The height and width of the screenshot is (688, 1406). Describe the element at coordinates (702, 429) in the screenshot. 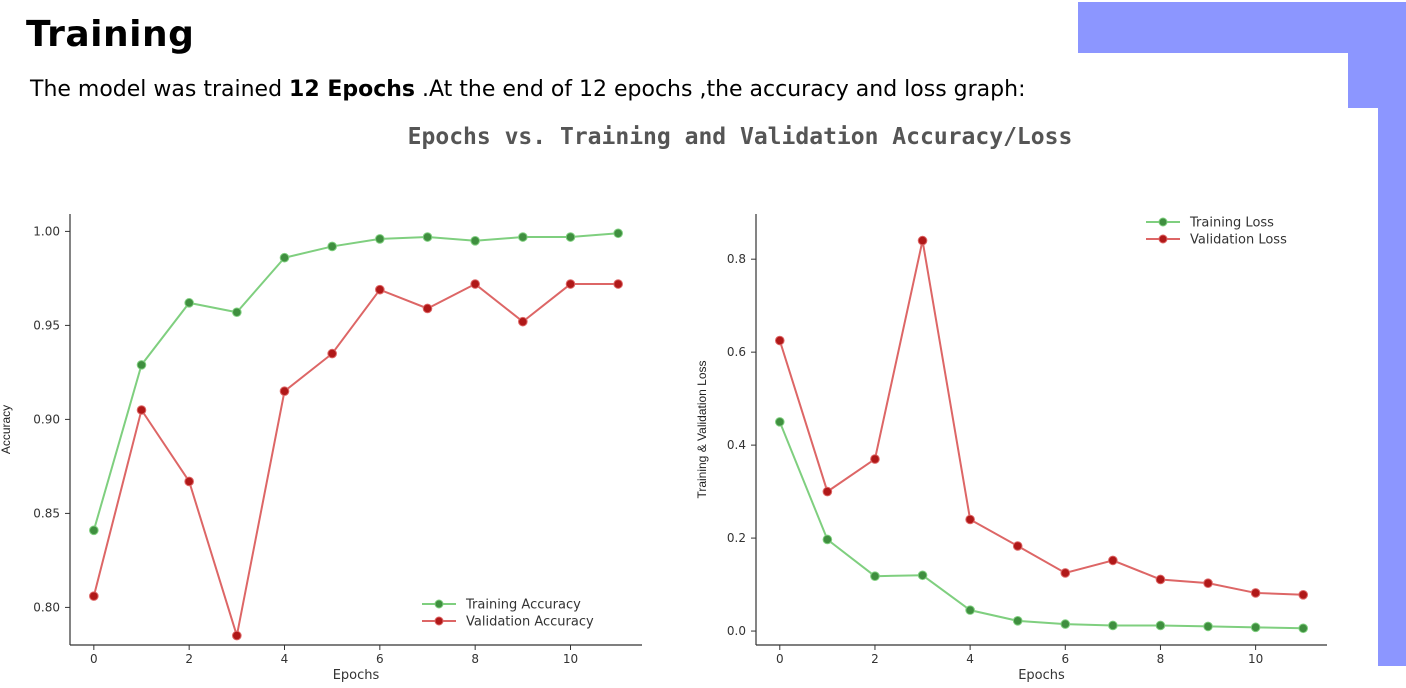

I see `loss-y-axis-label: Training & Validation Loss` at that location.